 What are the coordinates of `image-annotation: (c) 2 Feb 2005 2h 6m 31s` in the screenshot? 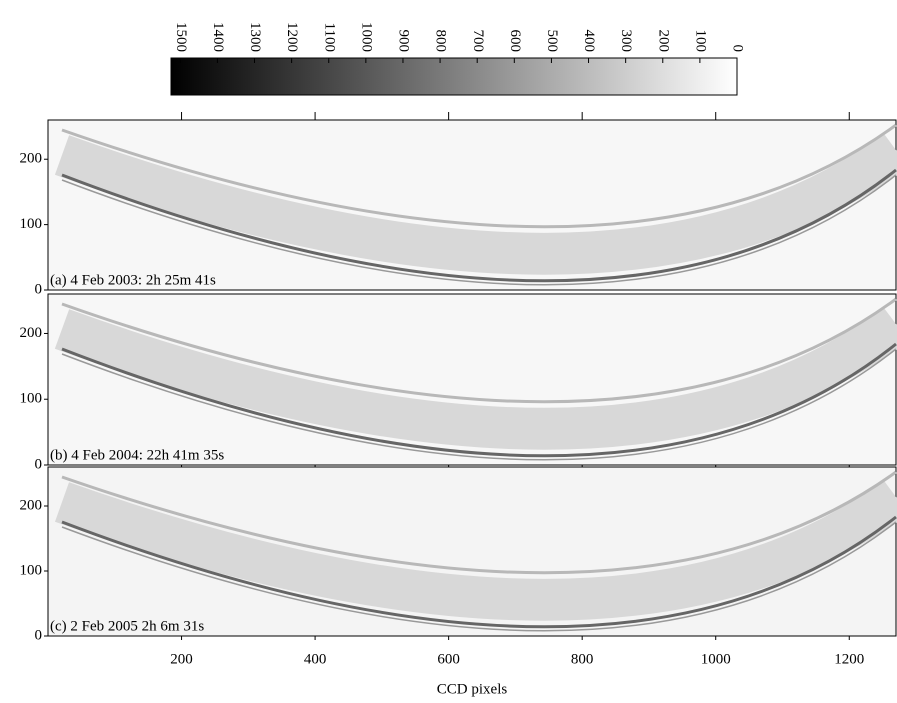 It's located at (127, 626).